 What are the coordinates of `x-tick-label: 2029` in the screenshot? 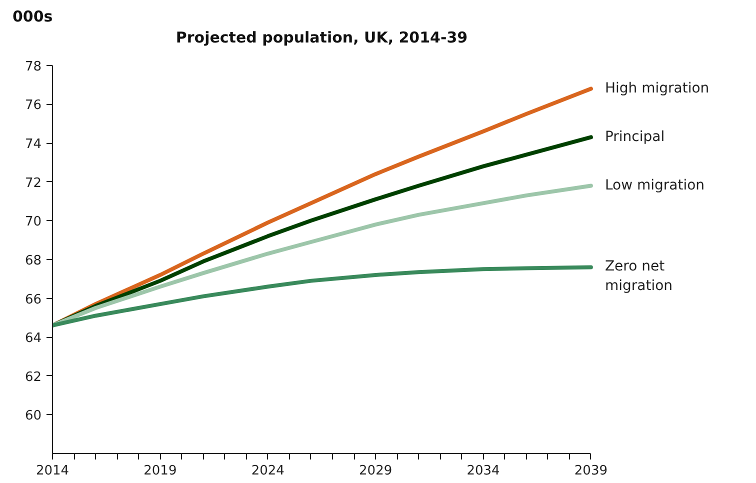 It's located at (375, 471).